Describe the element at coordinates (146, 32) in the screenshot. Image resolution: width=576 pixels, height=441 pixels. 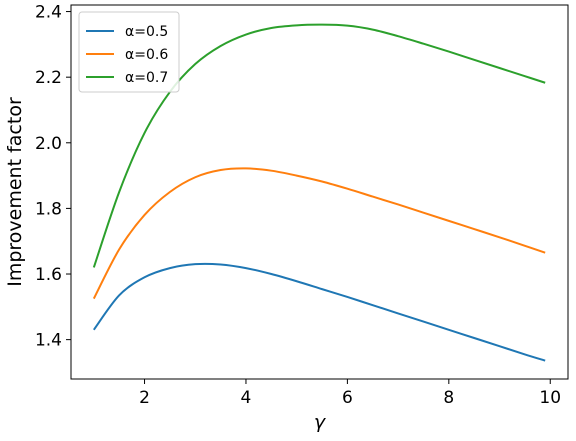
I see `legend-label-1: α=0.5` at that location.